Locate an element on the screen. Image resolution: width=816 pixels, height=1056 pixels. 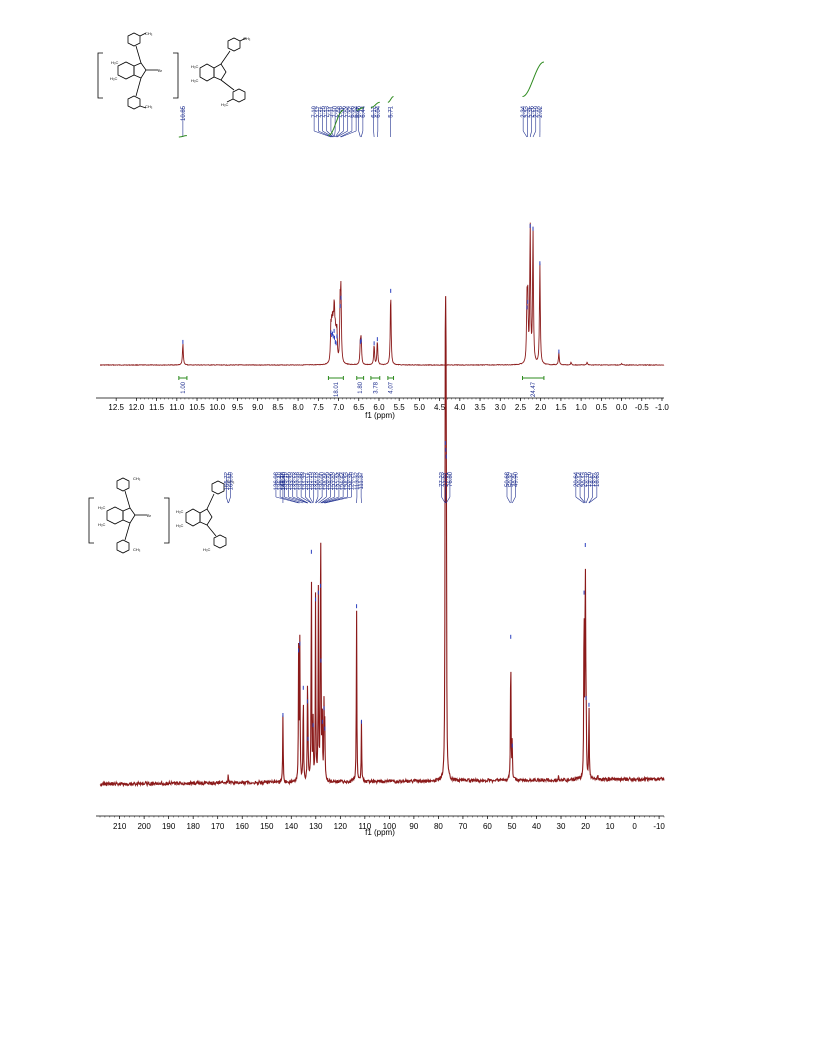
peak-label: 130.00 is located at coordinates (323, 480).